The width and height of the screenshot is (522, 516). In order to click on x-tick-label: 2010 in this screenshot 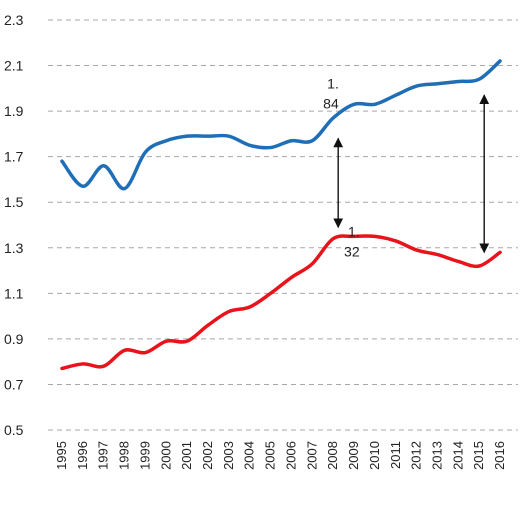, I will do `click(374, 455)`.